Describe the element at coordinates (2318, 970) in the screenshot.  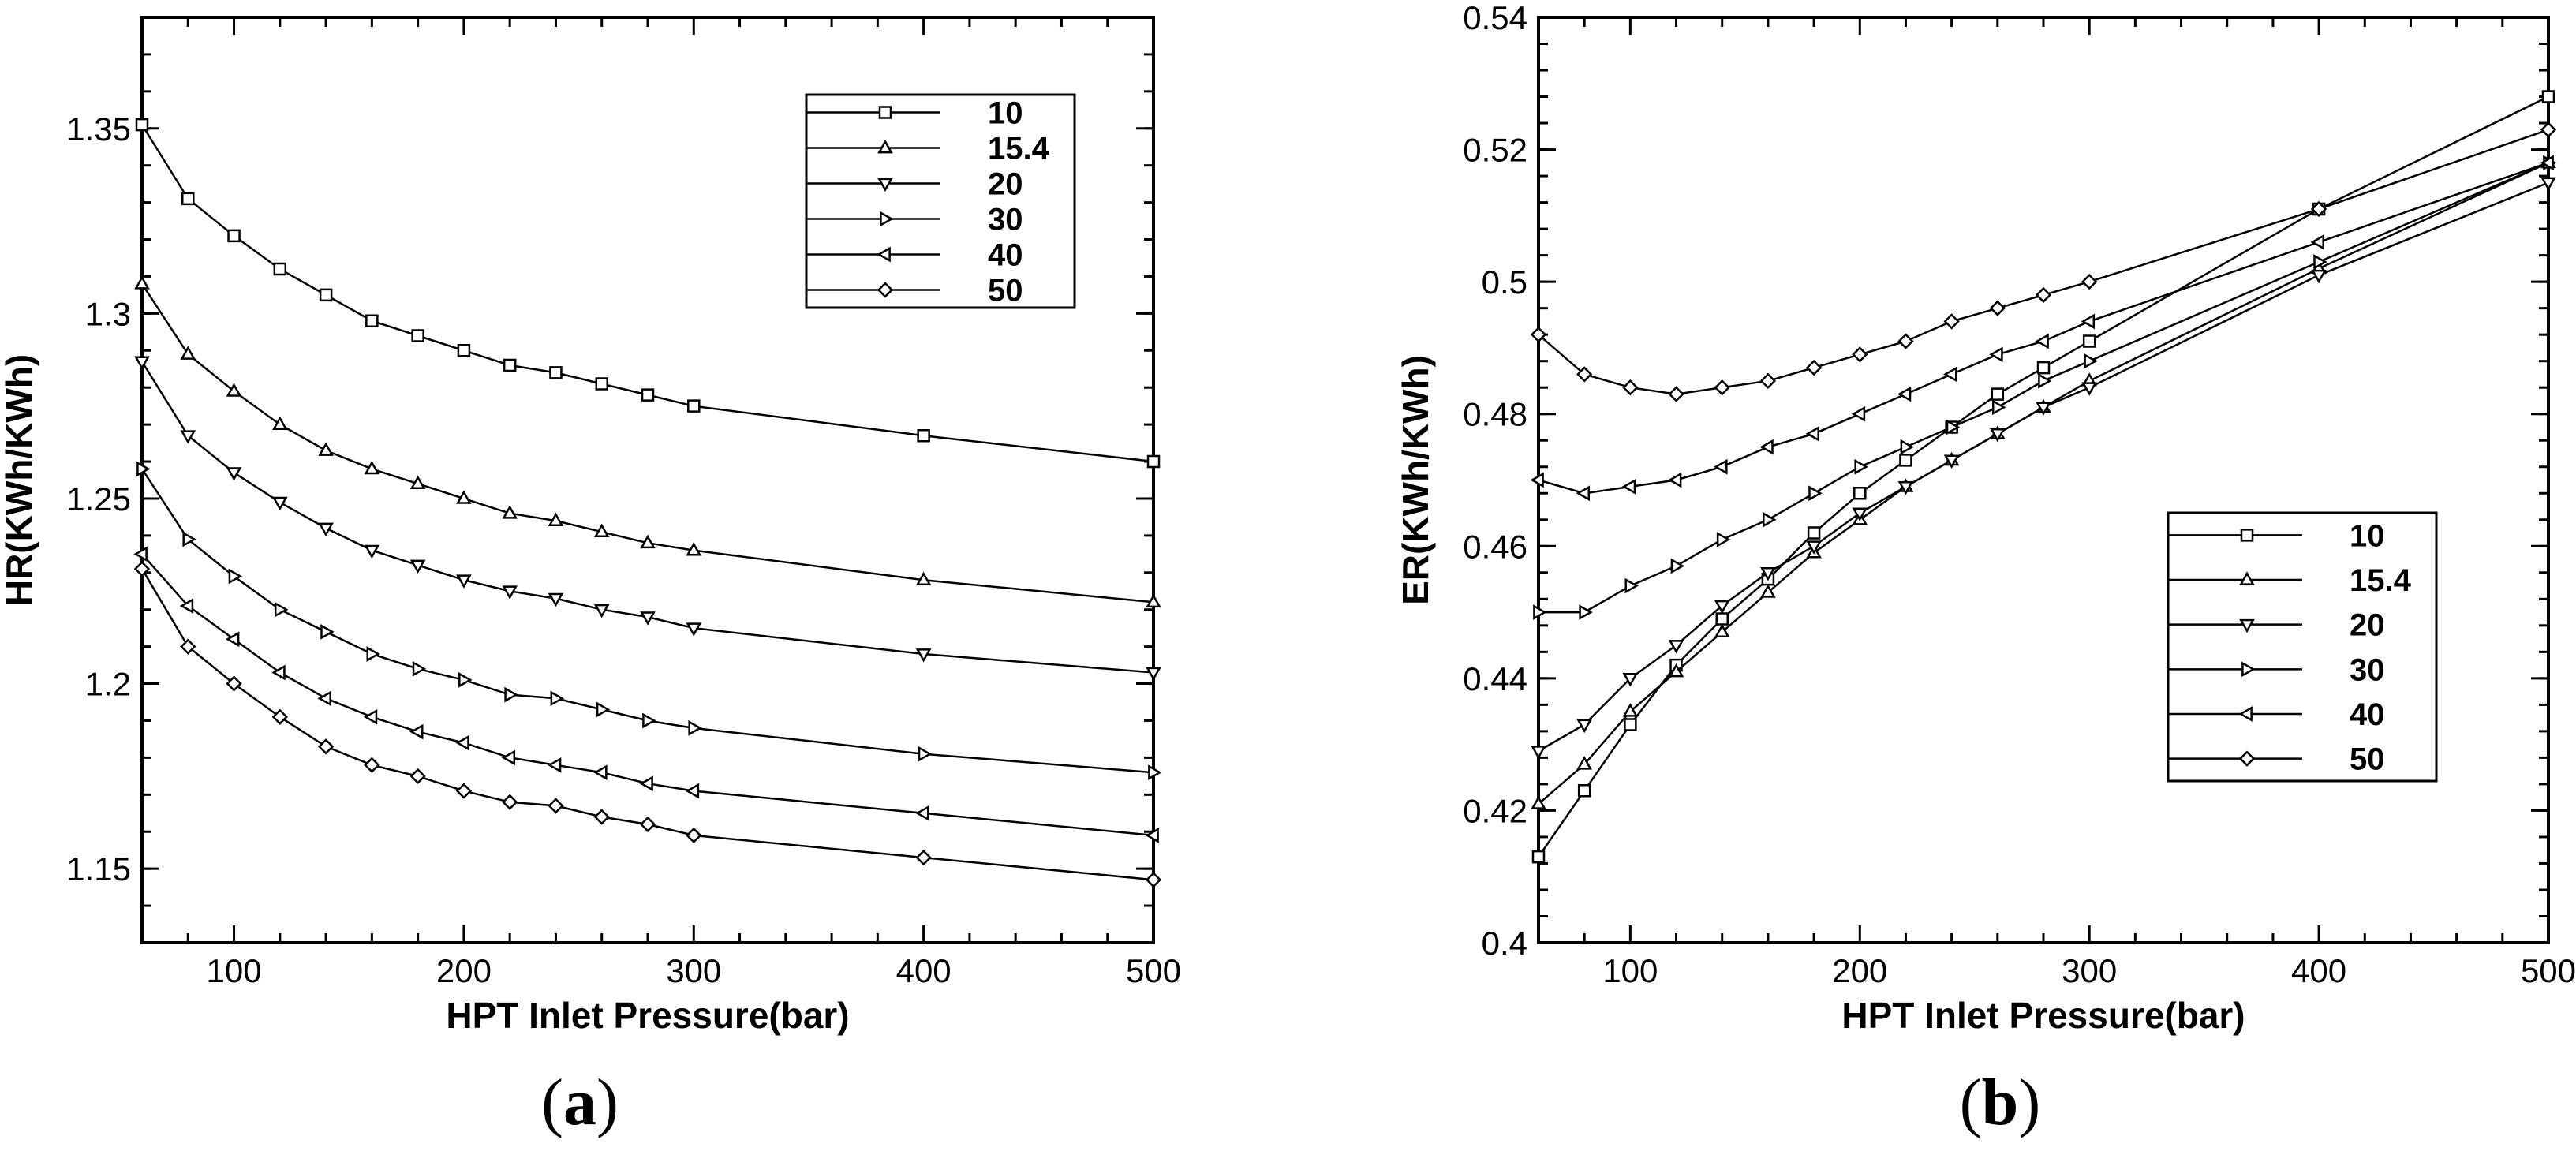
I see `chart-b-x-tick-label: 400` at that location.